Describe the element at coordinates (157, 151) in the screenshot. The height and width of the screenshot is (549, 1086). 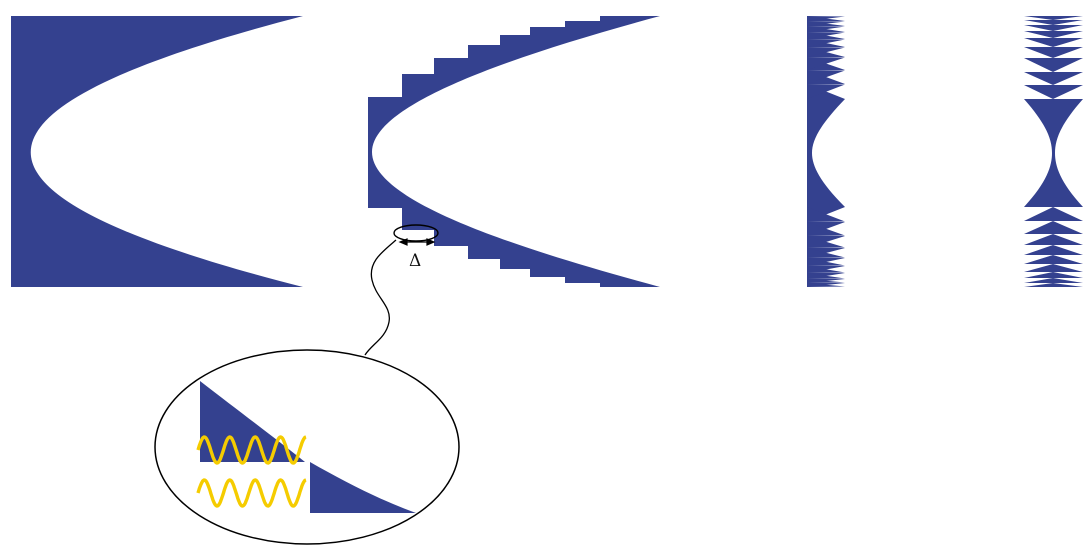
I see `solid-lens` at that location.